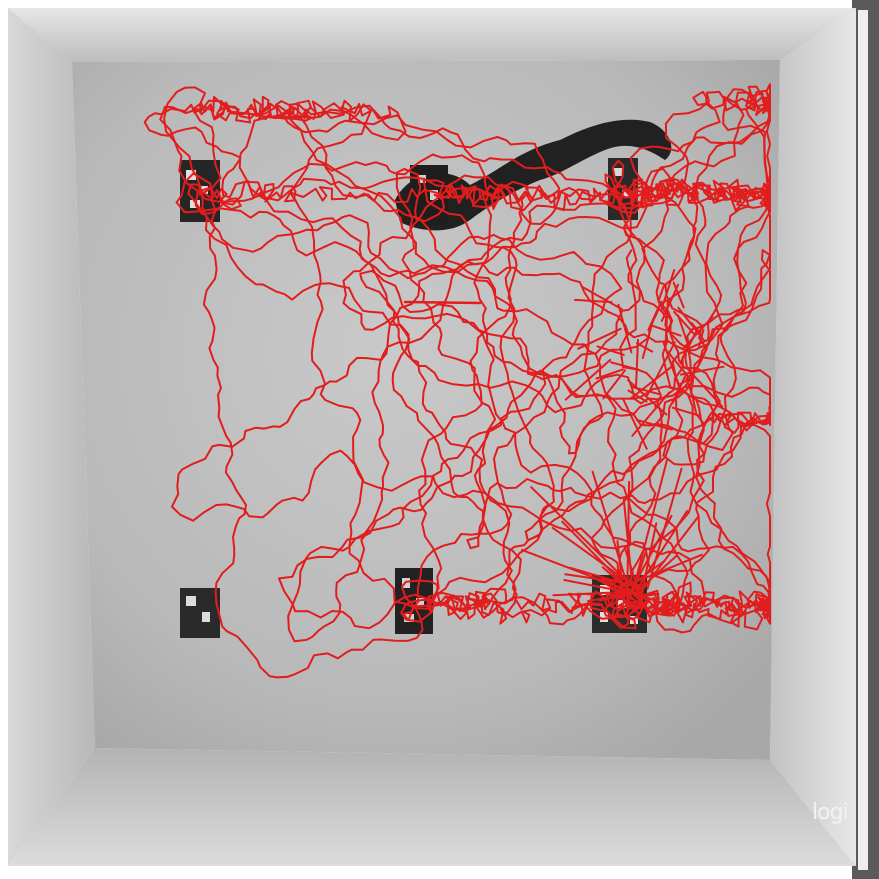  I want to click on wall-top, so click(432, 35).